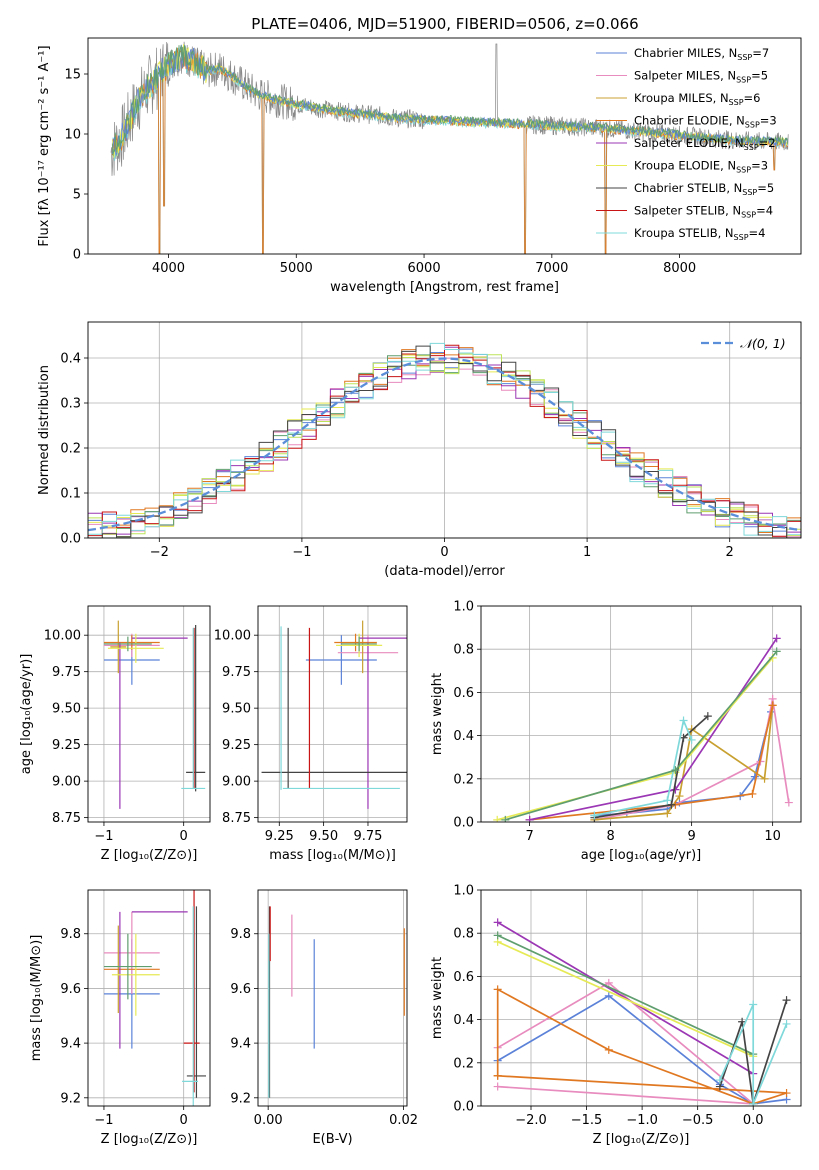 Image resolution: width=819 pixels, height=1170 pixels. What do you see at coordinates (279, 836) in the screenshot?
I see `x-tick-label: 9.25` at bounding box center [279, 836].